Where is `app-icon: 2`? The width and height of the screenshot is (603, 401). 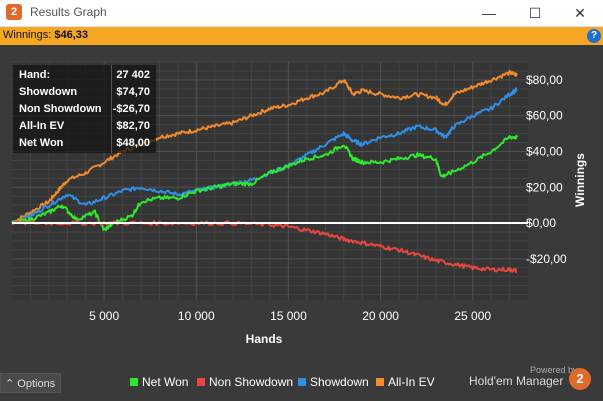 app-icon: 2 is located at coordinates (14, 12).